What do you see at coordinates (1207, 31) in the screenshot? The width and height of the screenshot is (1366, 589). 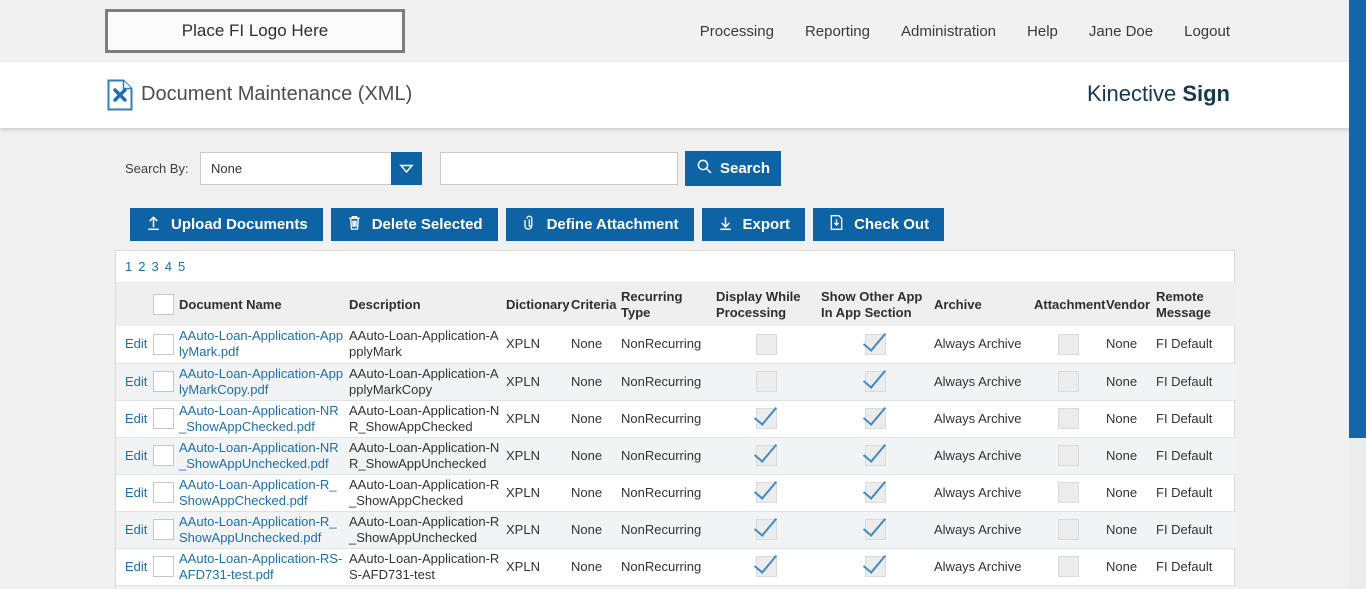 I see `nav-logout: Logout` at bounding box center [1207, 31].